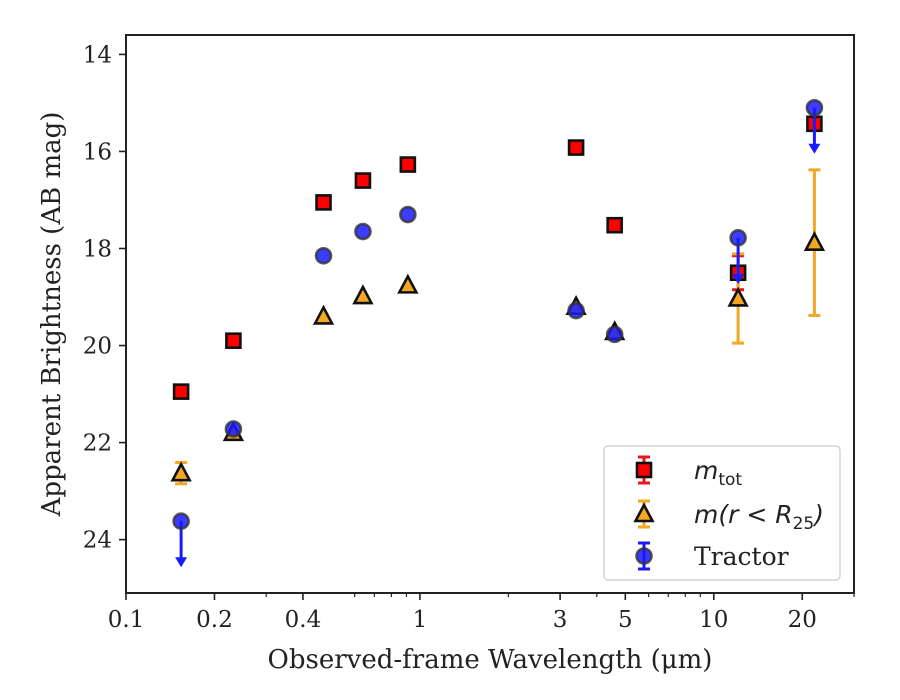 The width and height of the screenshot is (900, 700). Describe the element at coordinates (126, 620) in the screenshot. I see `x-tick-label: 0.1` at that location.